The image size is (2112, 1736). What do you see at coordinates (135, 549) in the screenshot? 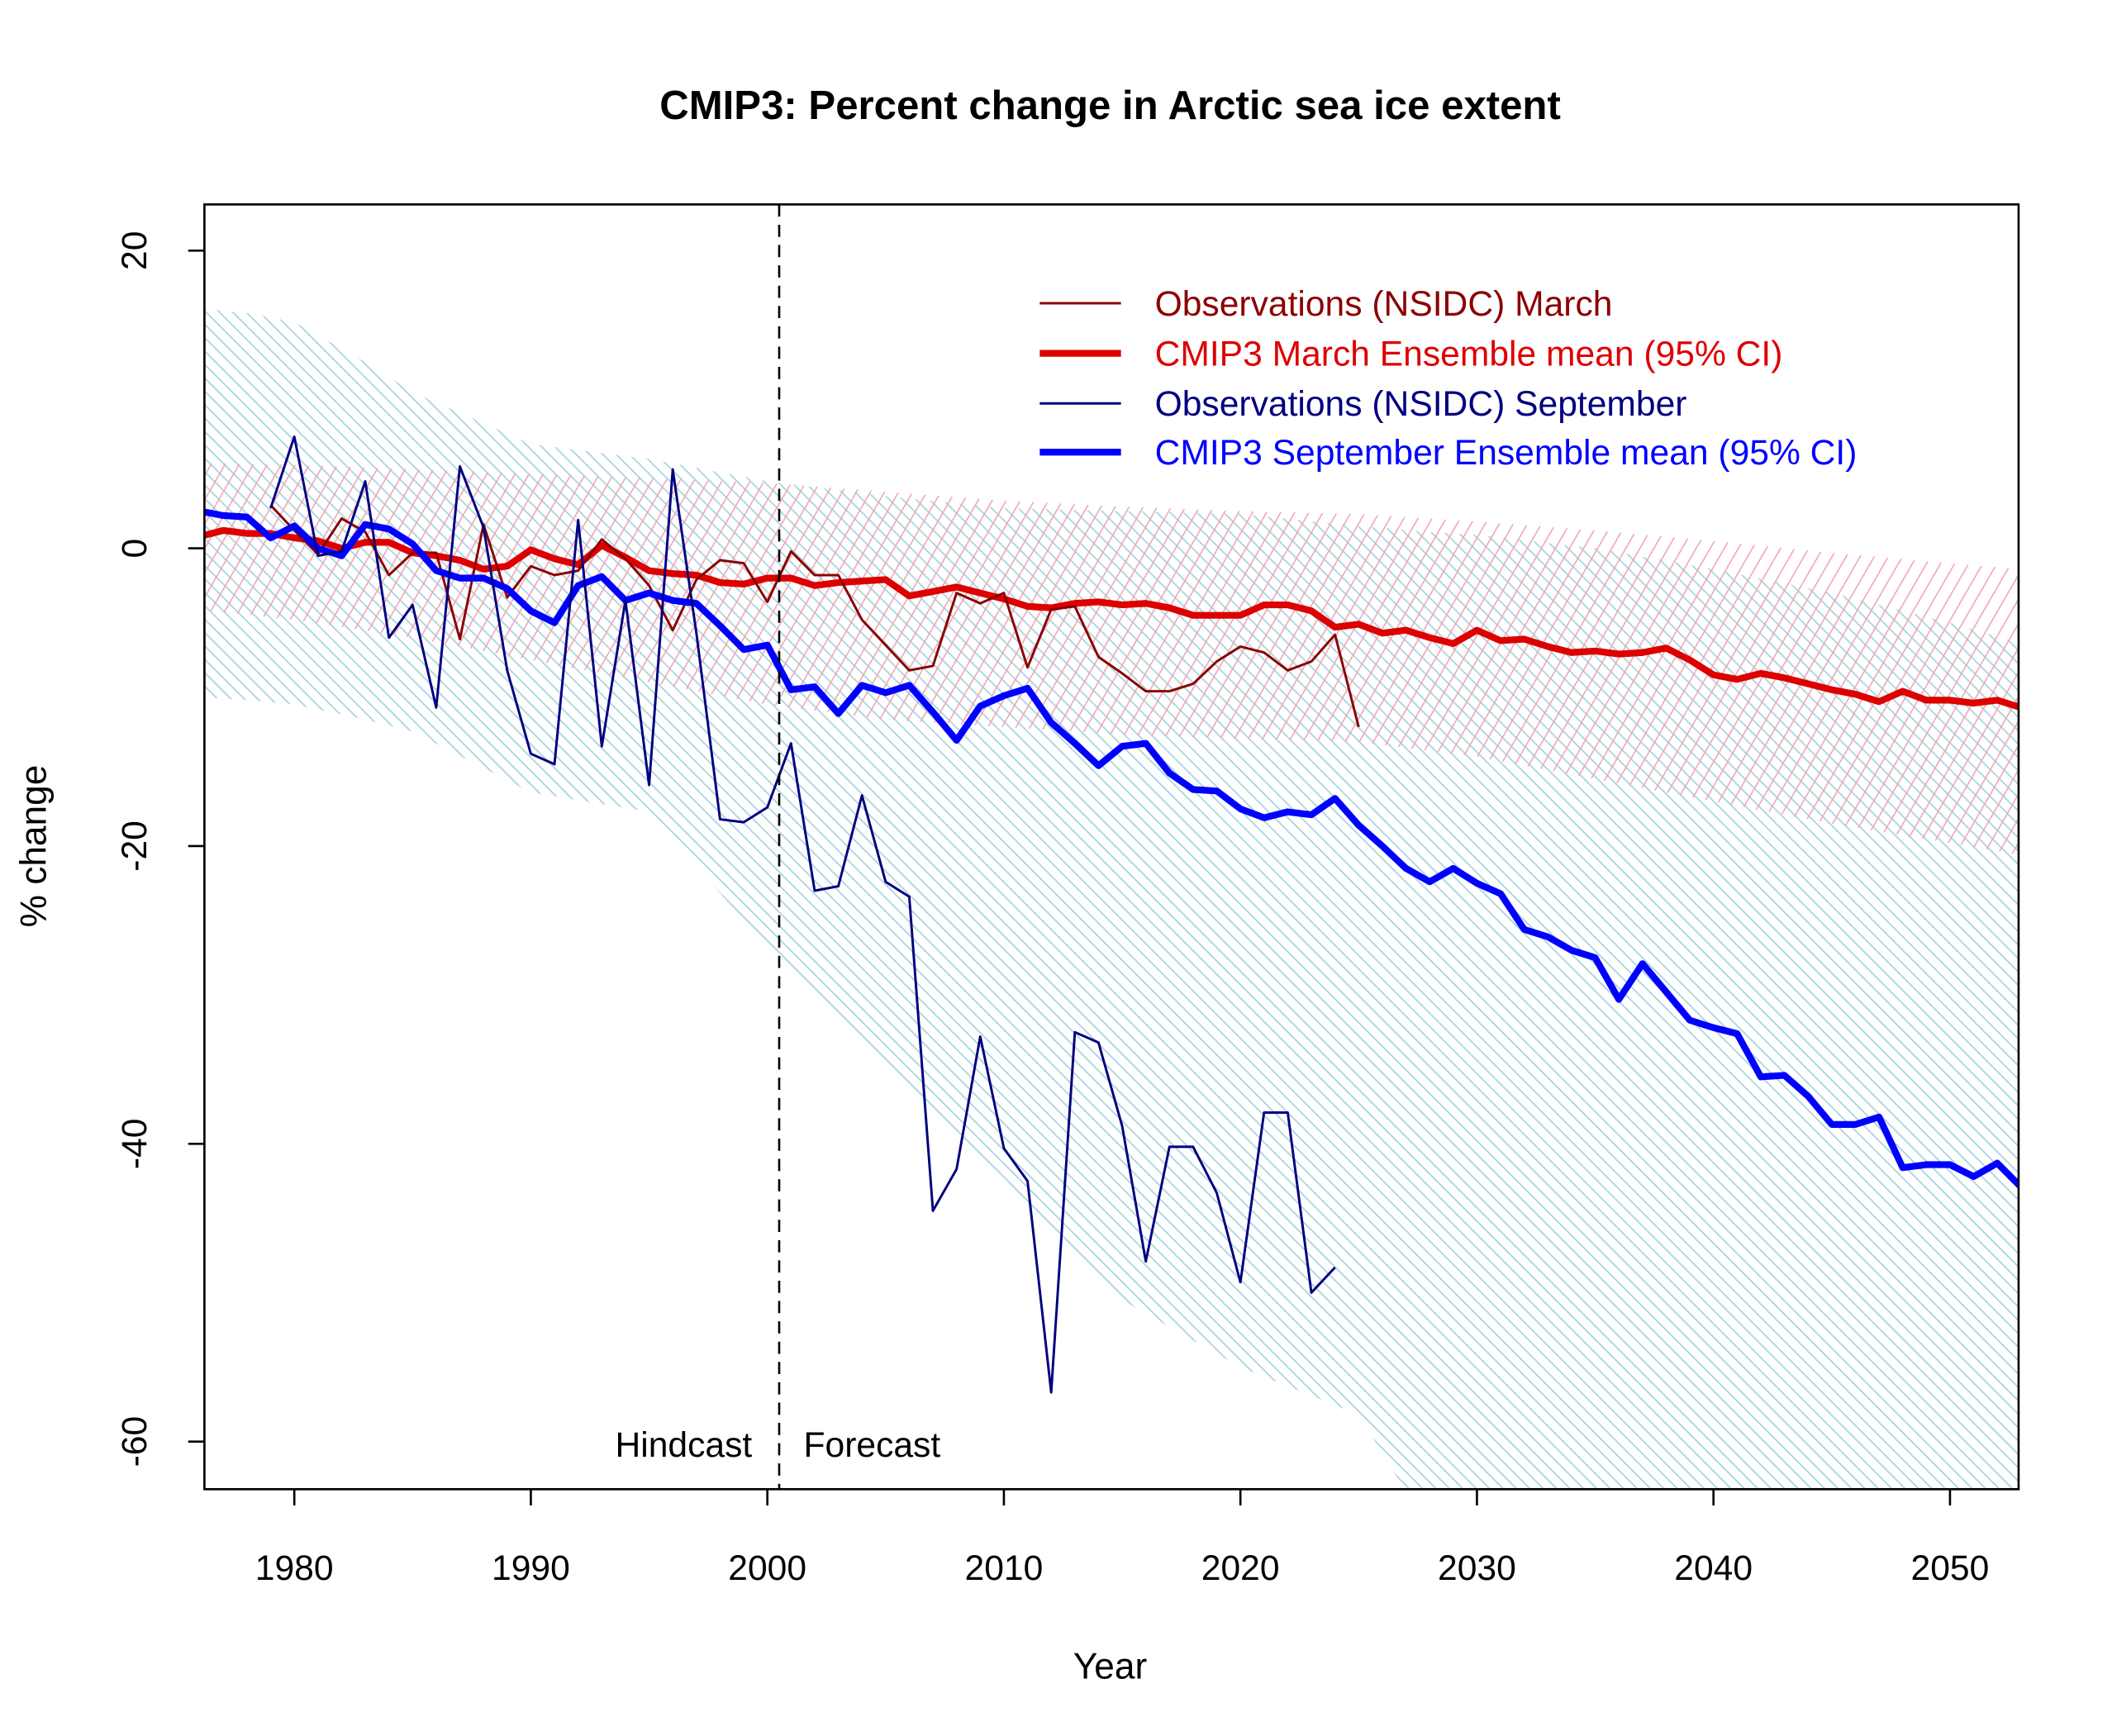
I see `y-tick-label: 0` at bounding box center [135, 549].